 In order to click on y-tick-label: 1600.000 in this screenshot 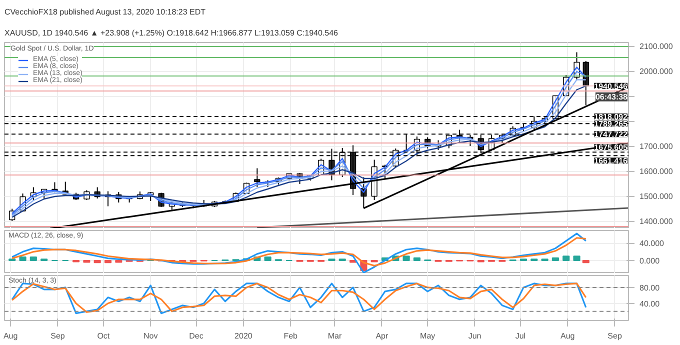, I will do `click(657, 171)`.